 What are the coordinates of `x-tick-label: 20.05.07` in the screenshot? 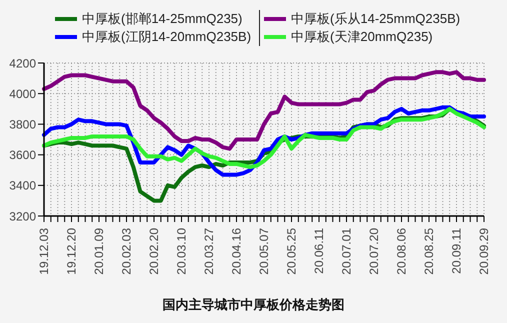 It's located at (264, 251).